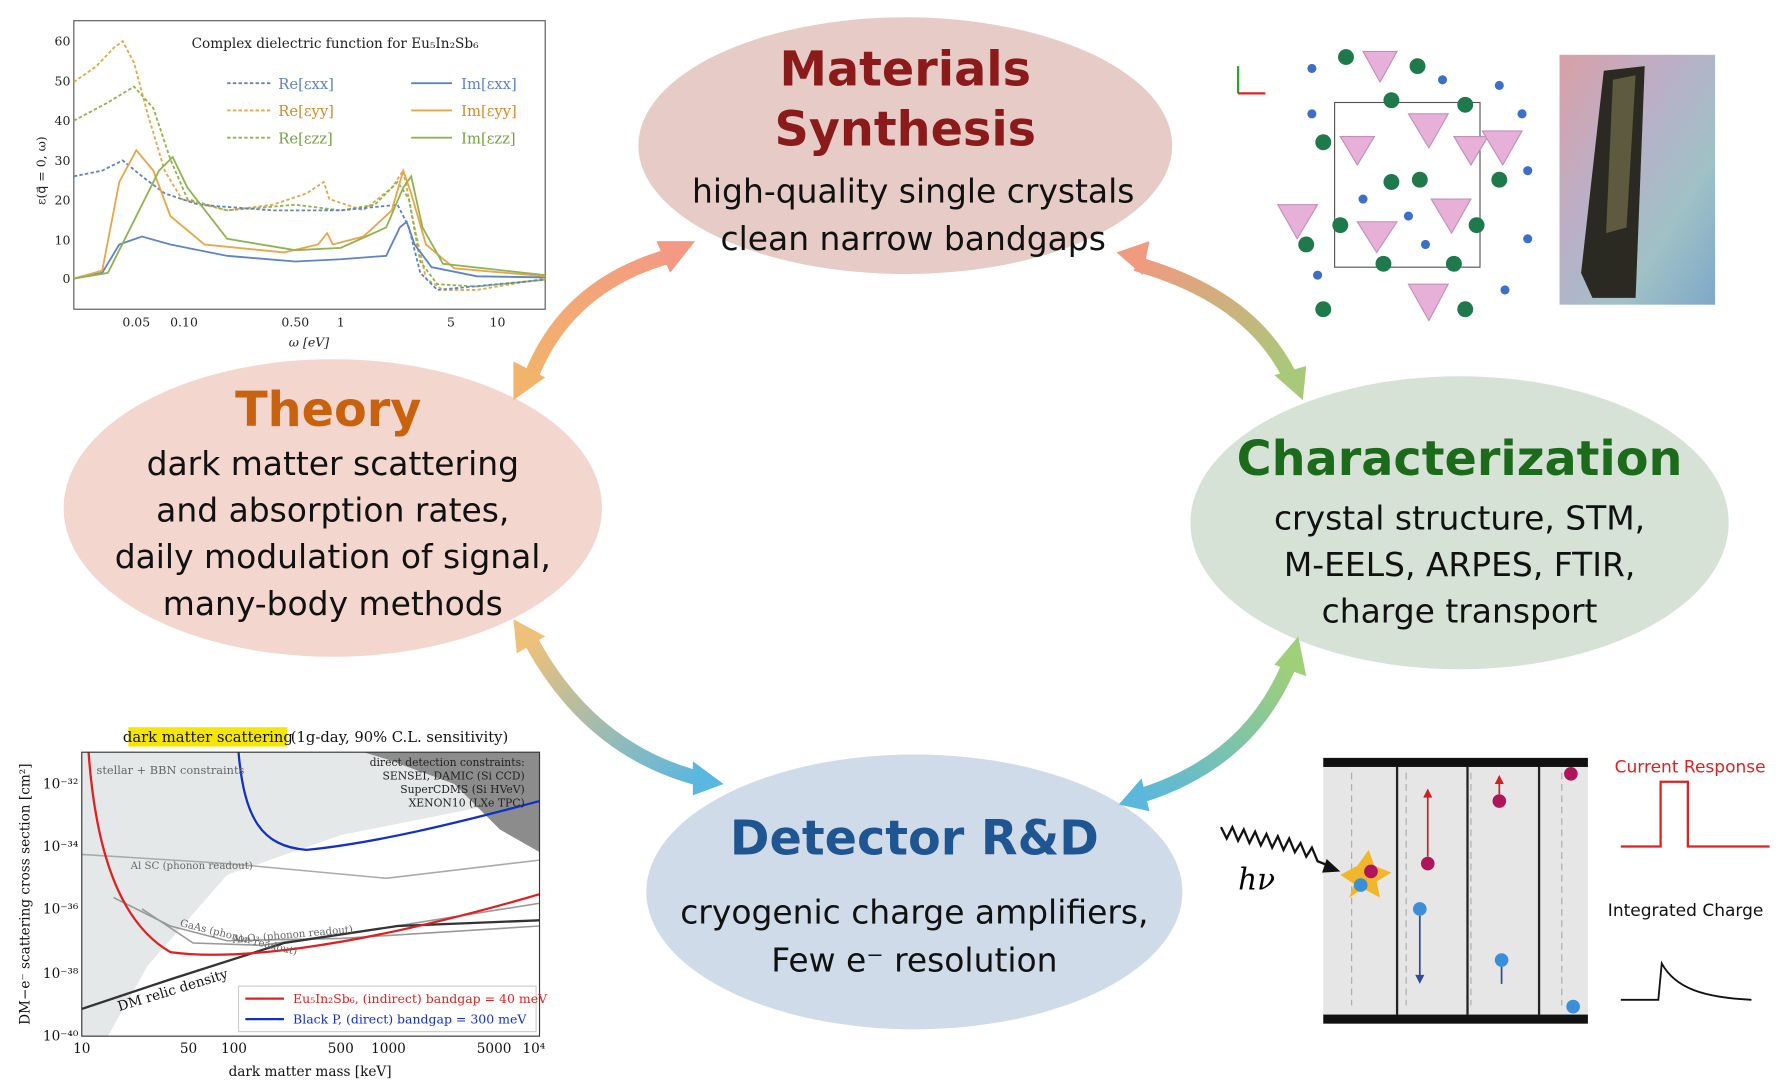 The image size is (1781, 1083). Describe the element at coordinates (451, 321) in the screenshot. I see `x-tick-label: 5` at that location.